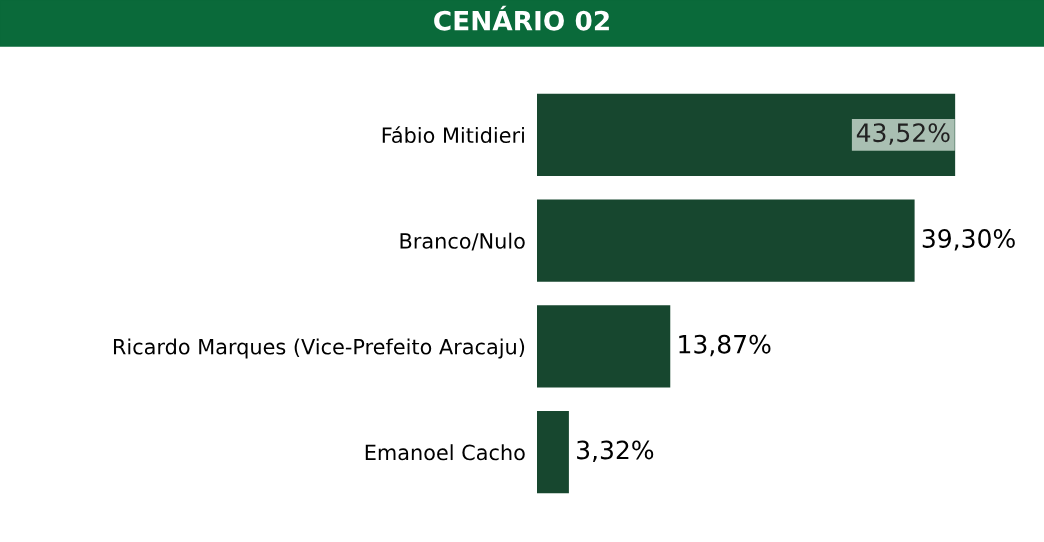 The width and height of the screenshot is (1044, 542). Describe the element at coordinates (903, 134) in the screenshot. I see `data-label: 43,52%` at that location.